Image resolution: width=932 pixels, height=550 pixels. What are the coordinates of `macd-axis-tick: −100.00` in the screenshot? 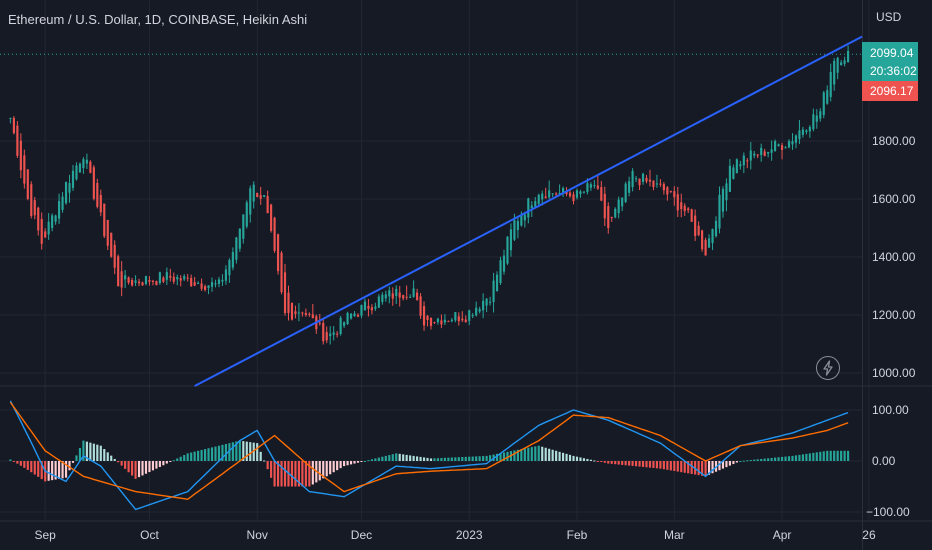 It's located at (888, 512).